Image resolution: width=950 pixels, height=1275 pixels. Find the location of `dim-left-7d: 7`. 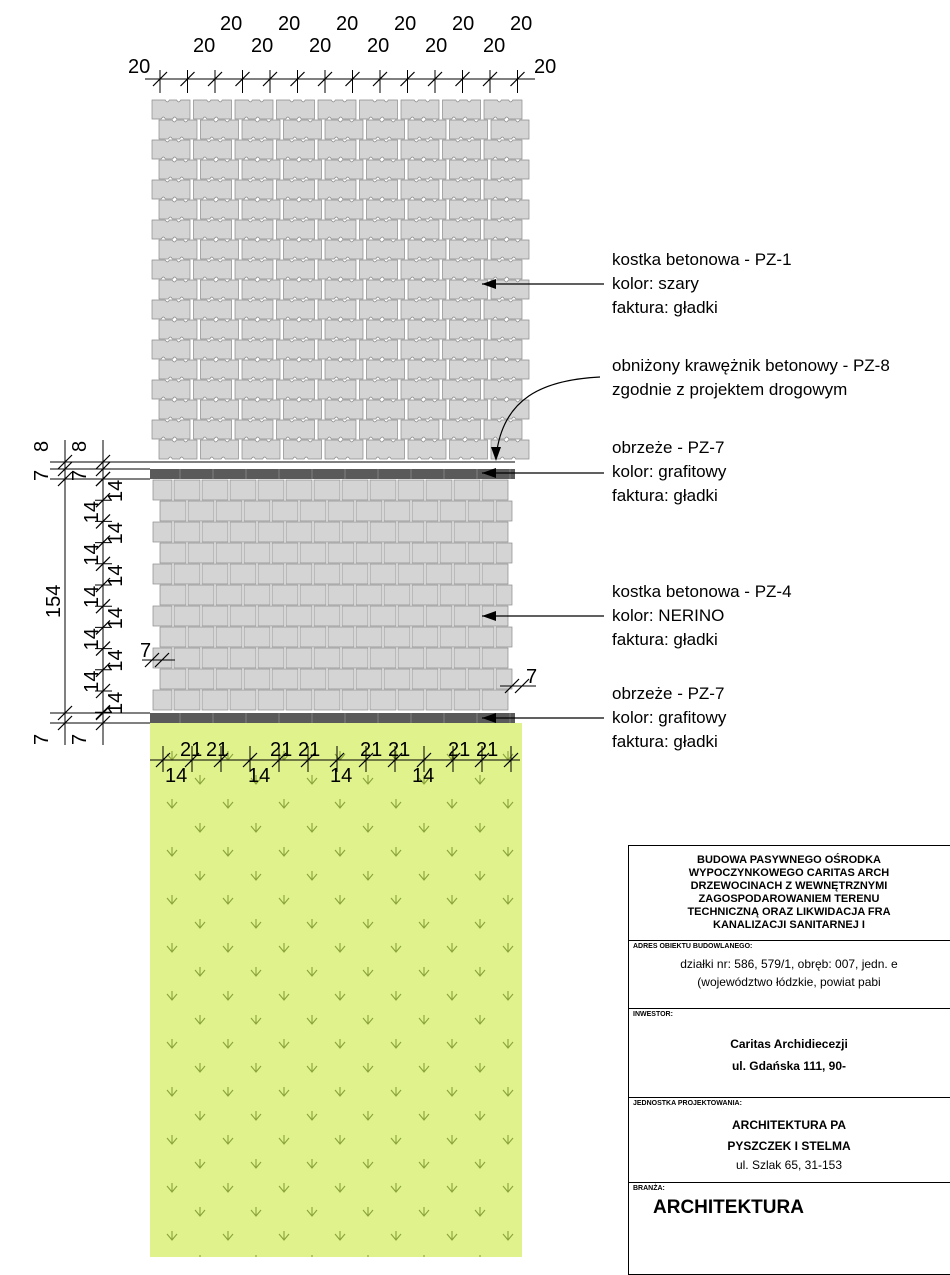

dim-left-7d: 7 is located at coordinates (80, 739).